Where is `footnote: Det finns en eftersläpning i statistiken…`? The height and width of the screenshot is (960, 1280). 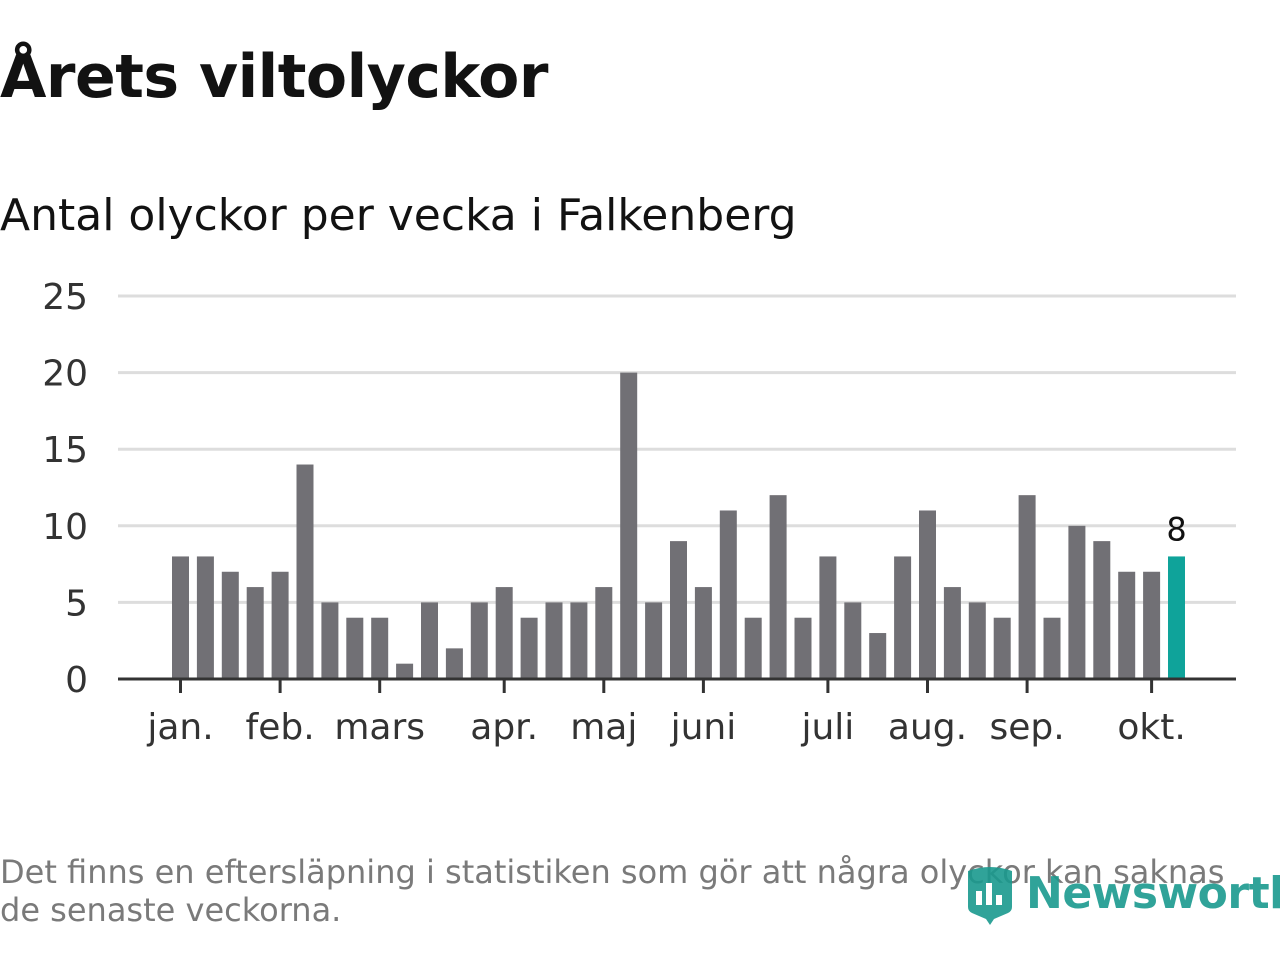
footnote: Det finns en eftersläpning i statistiken… is located at coordinates (612, 891).